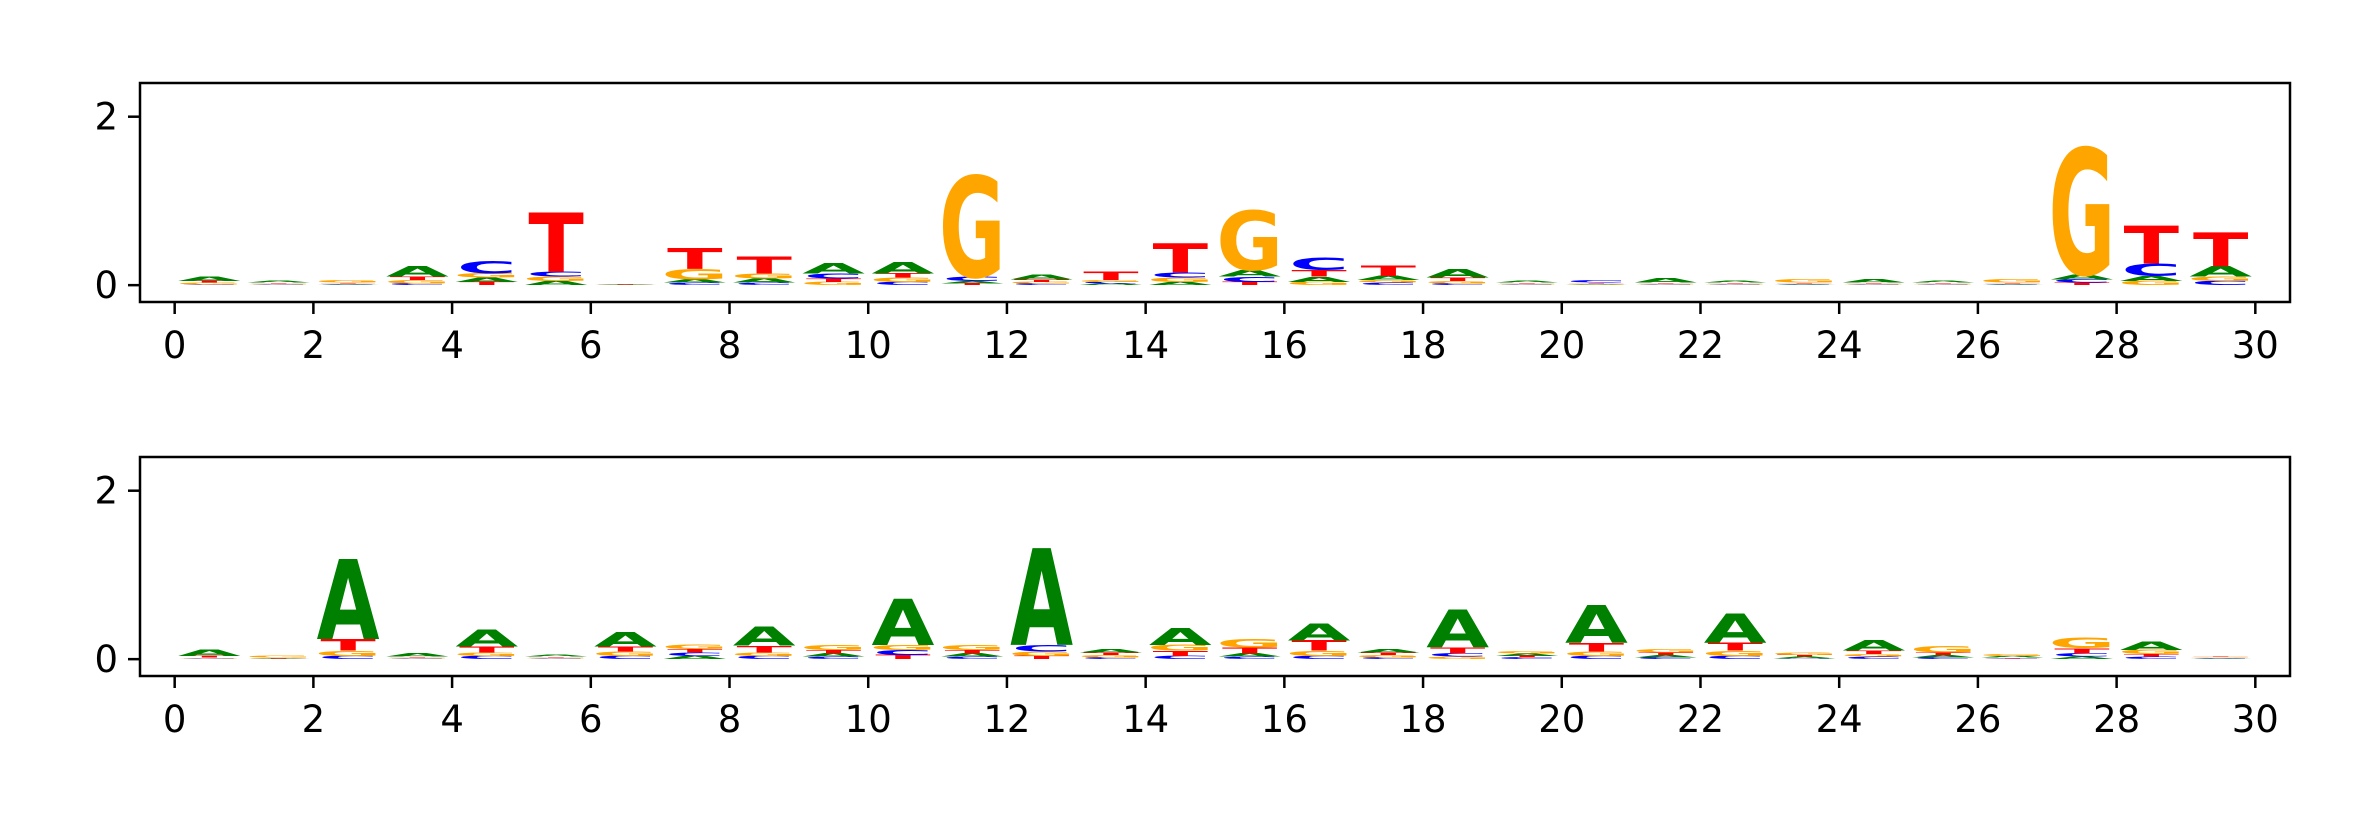  Describe the element at coordinates (1561, 719) in the screenshot. I see `x-tick-label: 20` at that location.